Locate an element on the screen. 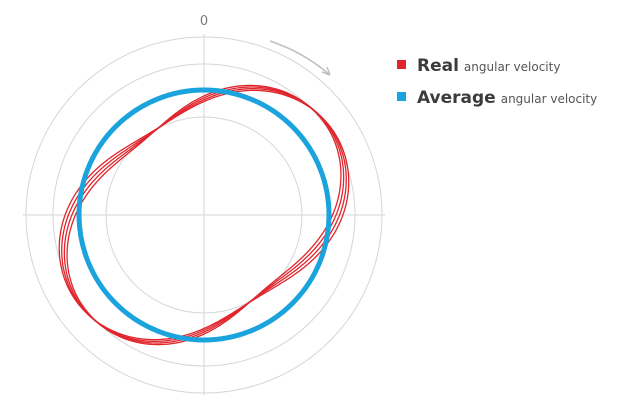 The image size is (636, 411). legend-item-real: Real angular velocity is located at coordinates (497, 66).